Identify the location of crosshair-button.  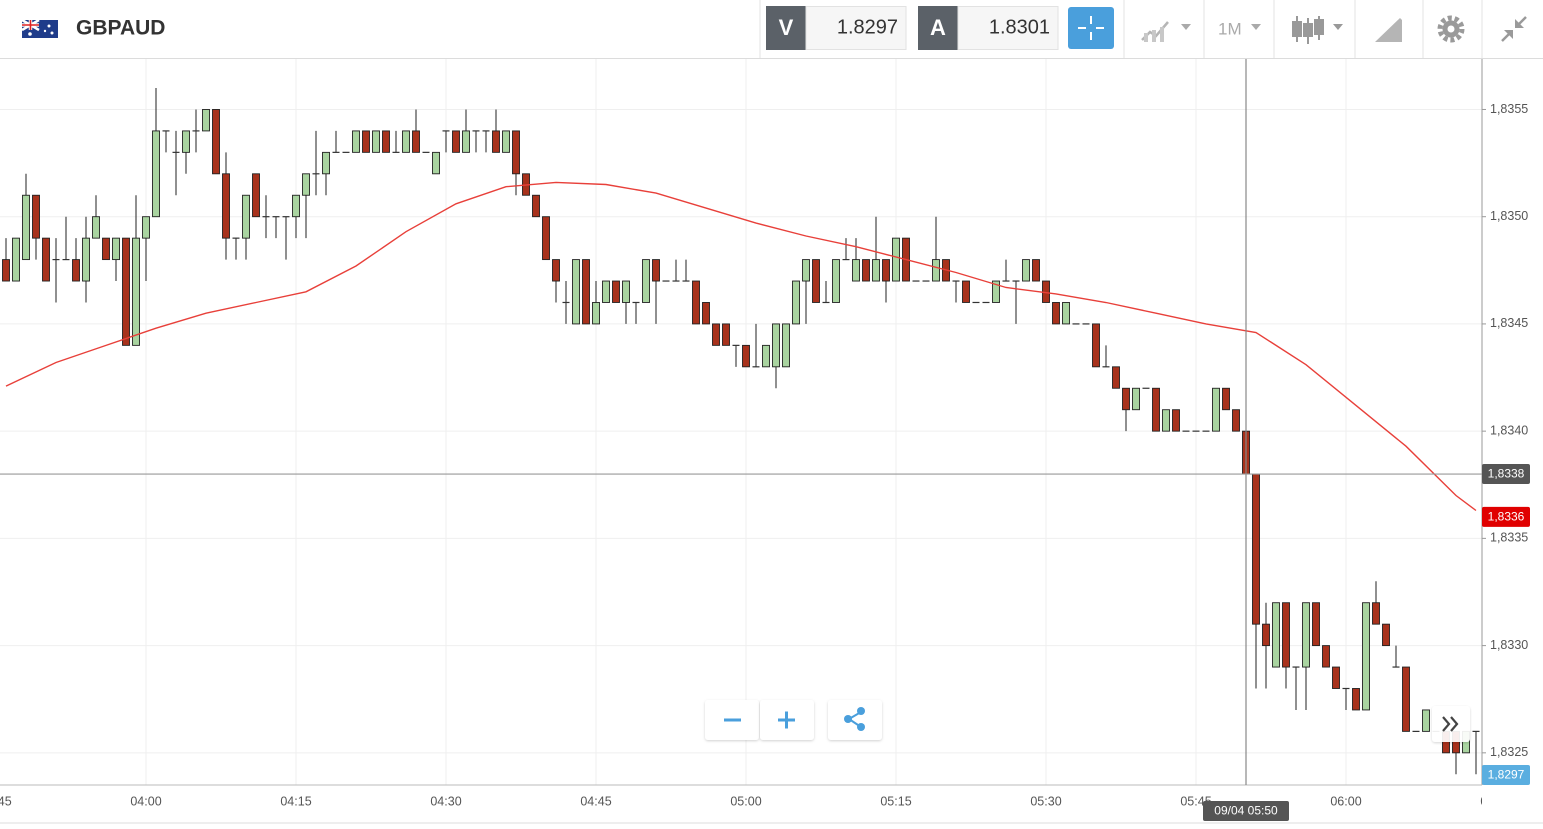
(1091, 28).